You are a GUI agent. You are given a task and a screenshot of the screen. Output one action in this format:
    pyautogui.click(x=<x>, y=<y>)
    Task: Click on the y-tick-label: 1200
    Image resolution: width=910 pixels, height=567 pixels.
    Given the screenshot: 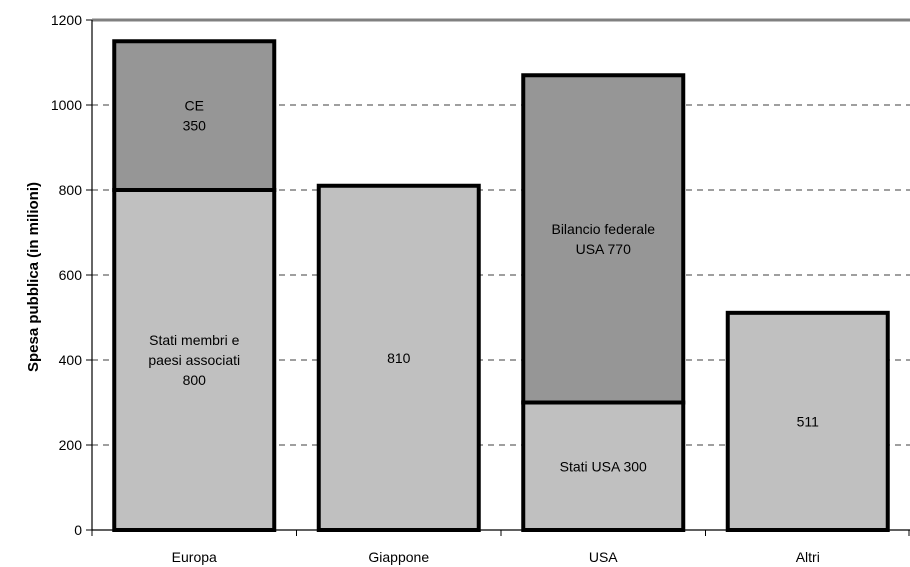 What is the action you would take?
    pyautogui.click(x=66, y=20)
    